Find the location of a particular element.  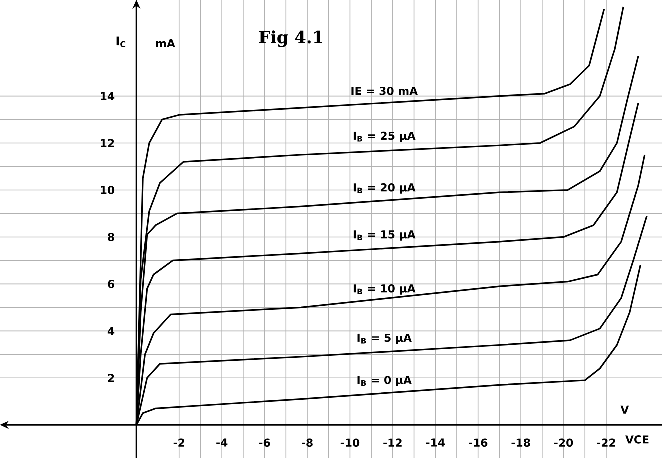

series-label: I$_{B}$ = 20 µA is located at coordinates (385, 189).